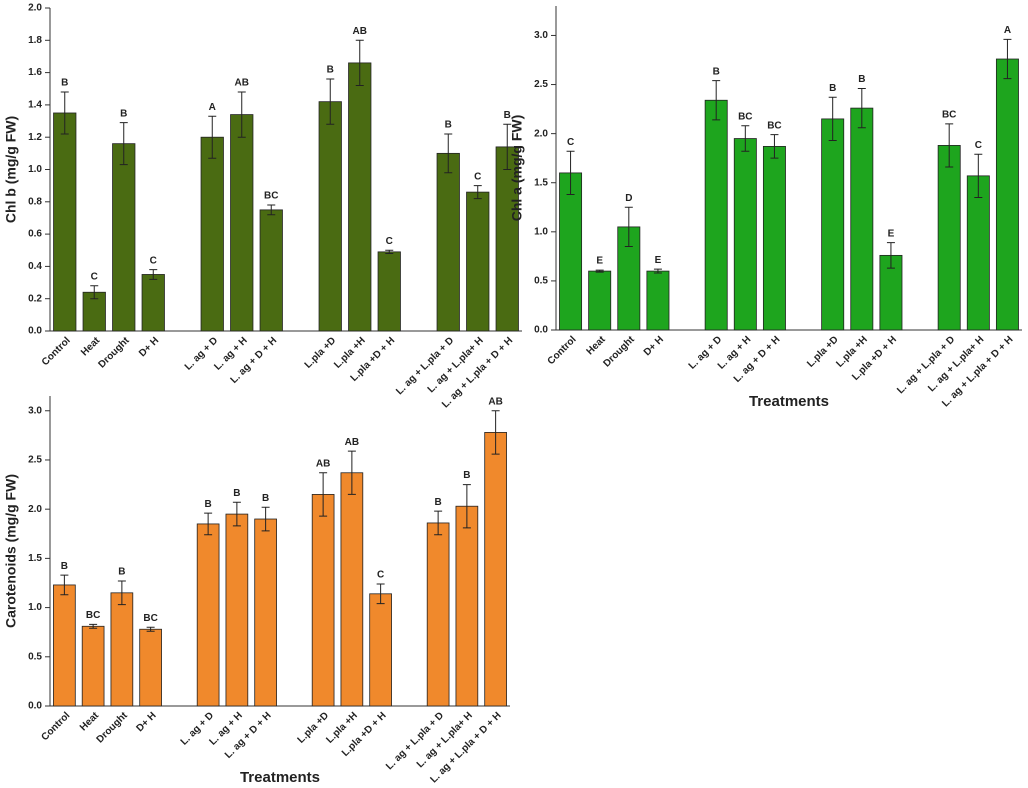  Describe the element at coordinates (35, 410) in the screenshot. I see `y-tick-label: 3.0` at that location.